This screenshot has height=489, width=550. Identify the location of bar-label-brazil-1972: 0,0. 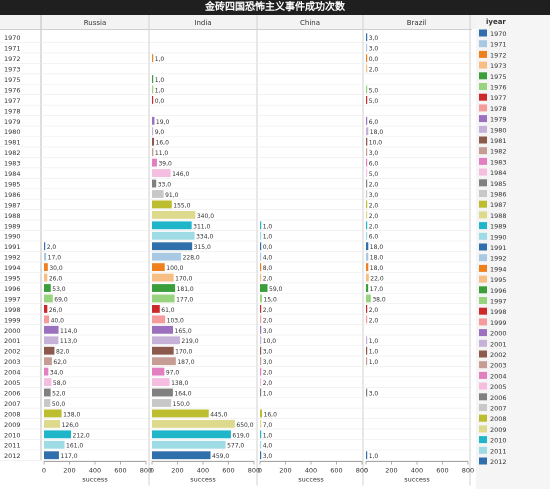
(374, 59).